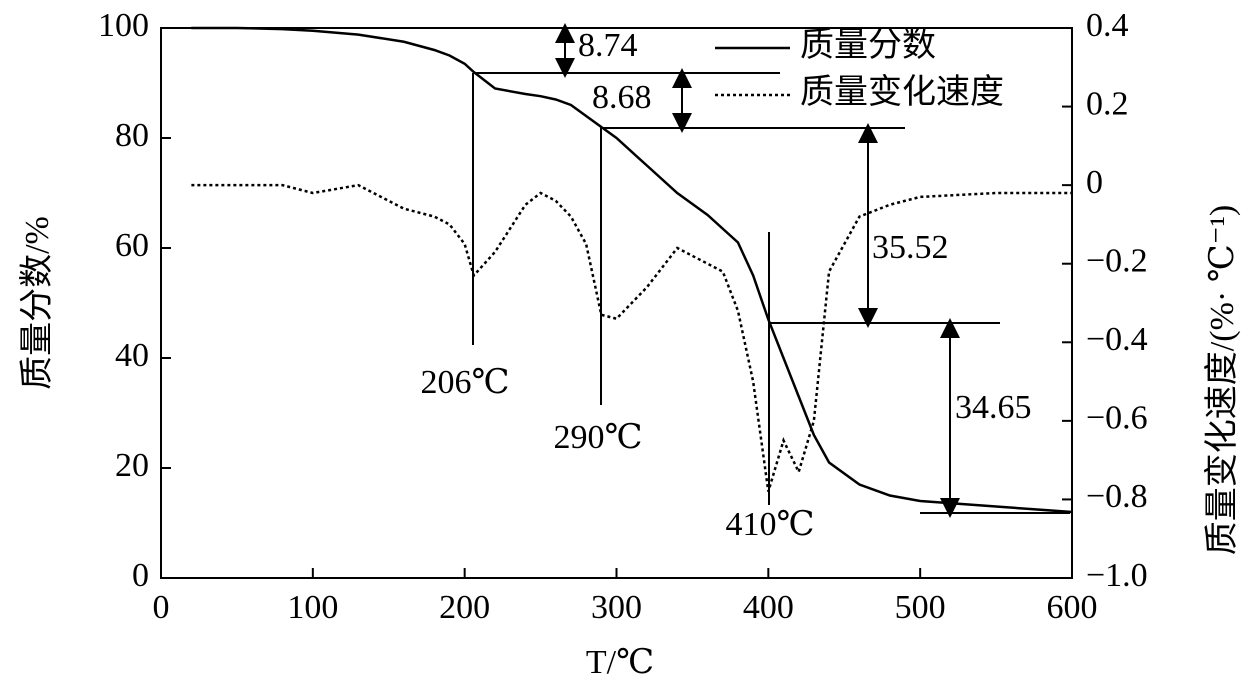 The image size is (1260, 698). What do you see at coordinates (1117, 339) in the screenshot?
I see `y2-tick-label: −0.4` at bounding box center [1117, 339].